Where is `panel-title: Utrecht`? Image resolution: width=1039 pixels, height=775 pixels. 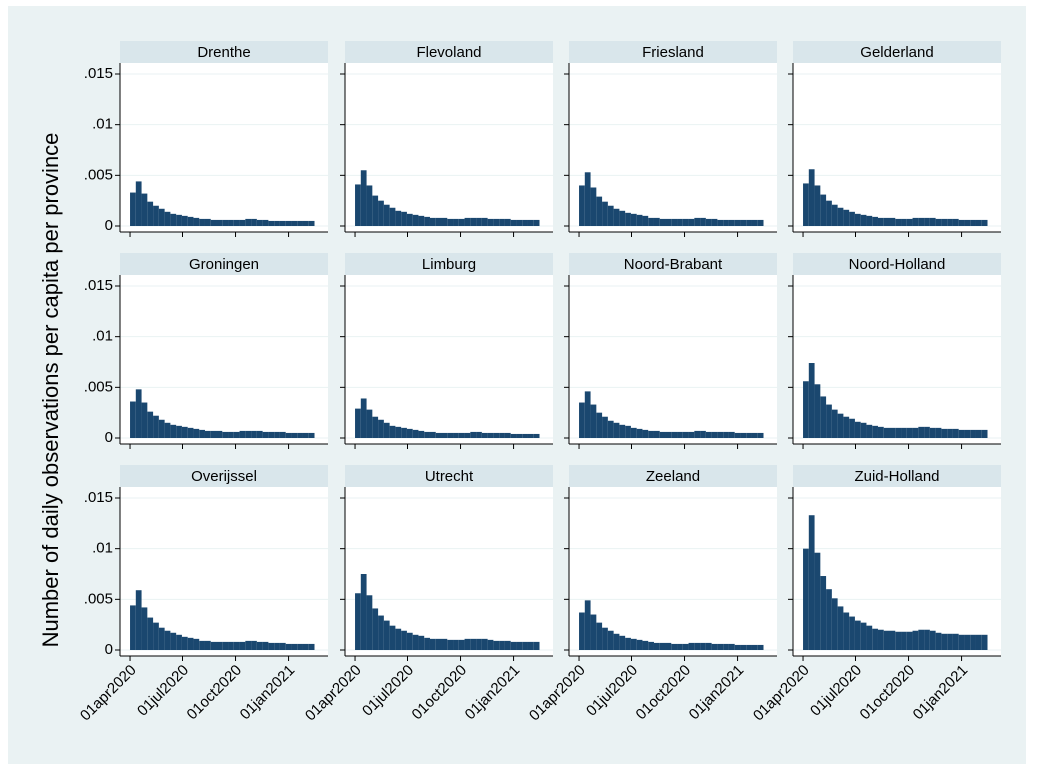
panel-title: Utrecht is located at coordinates (449, 476).